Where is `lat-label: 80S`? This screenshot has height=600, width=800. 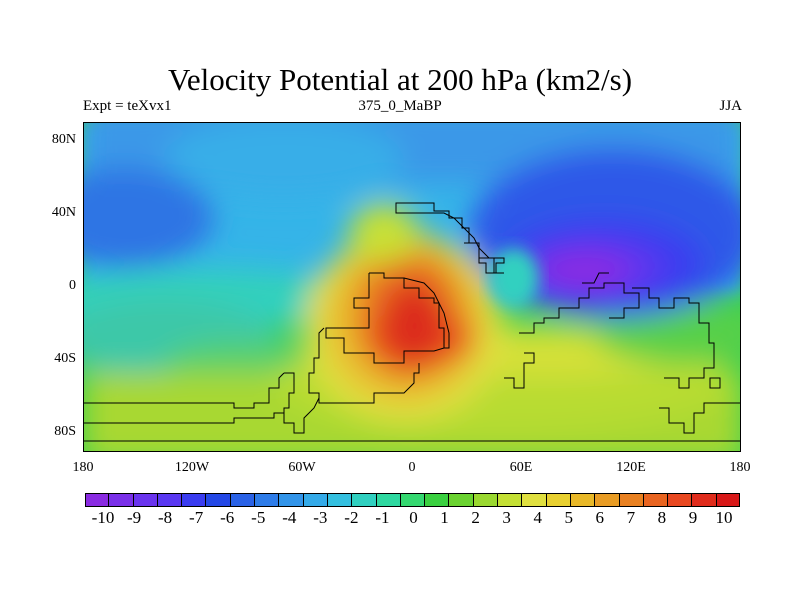 lat-label: 80S is located at coordinates (65, 431).